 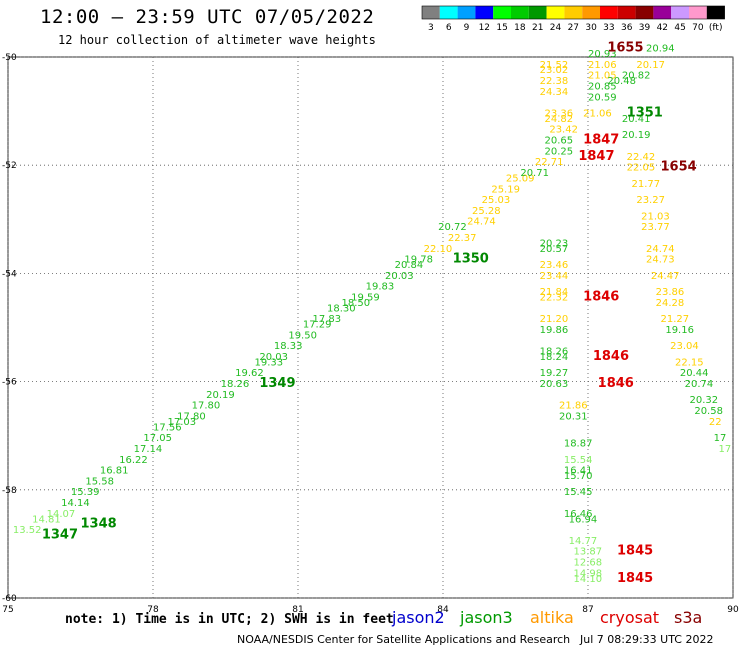 I want to click on wave-height-label: 25.19, so click(x=505, y=189).